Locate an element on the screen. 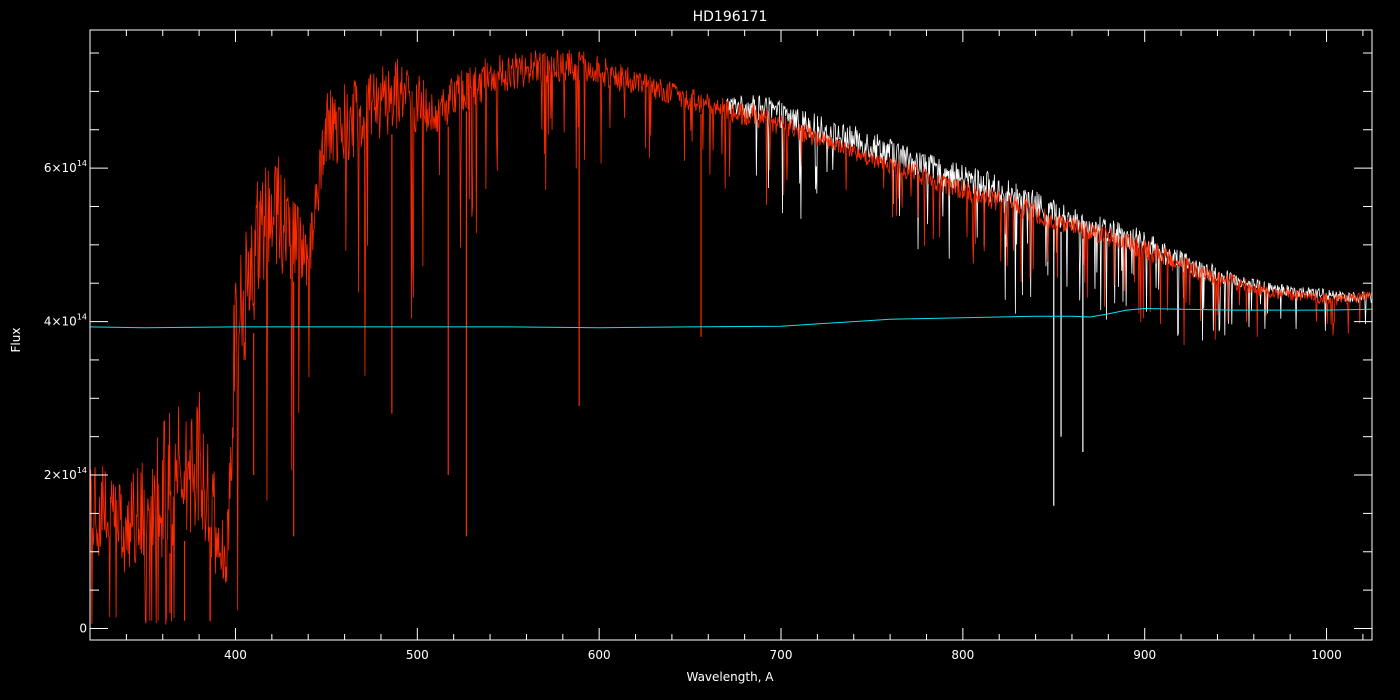 Image resolution: width=1400 pixels, height=700 pixels. x-tick-label: 600 is located at coordinates (599, 655).